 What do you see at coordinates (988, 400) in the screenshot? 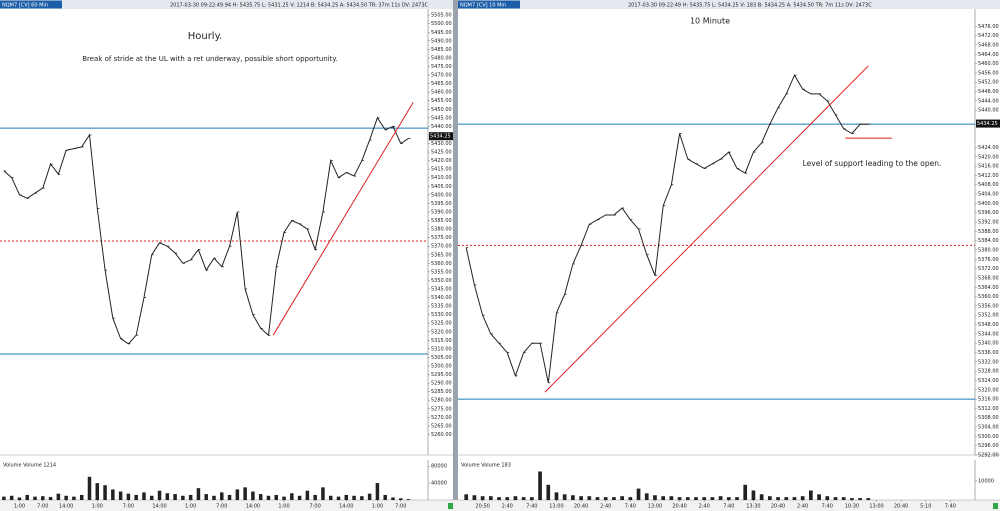
I see `y-tick-label: 5316.00` at bounding box center [988, 400].